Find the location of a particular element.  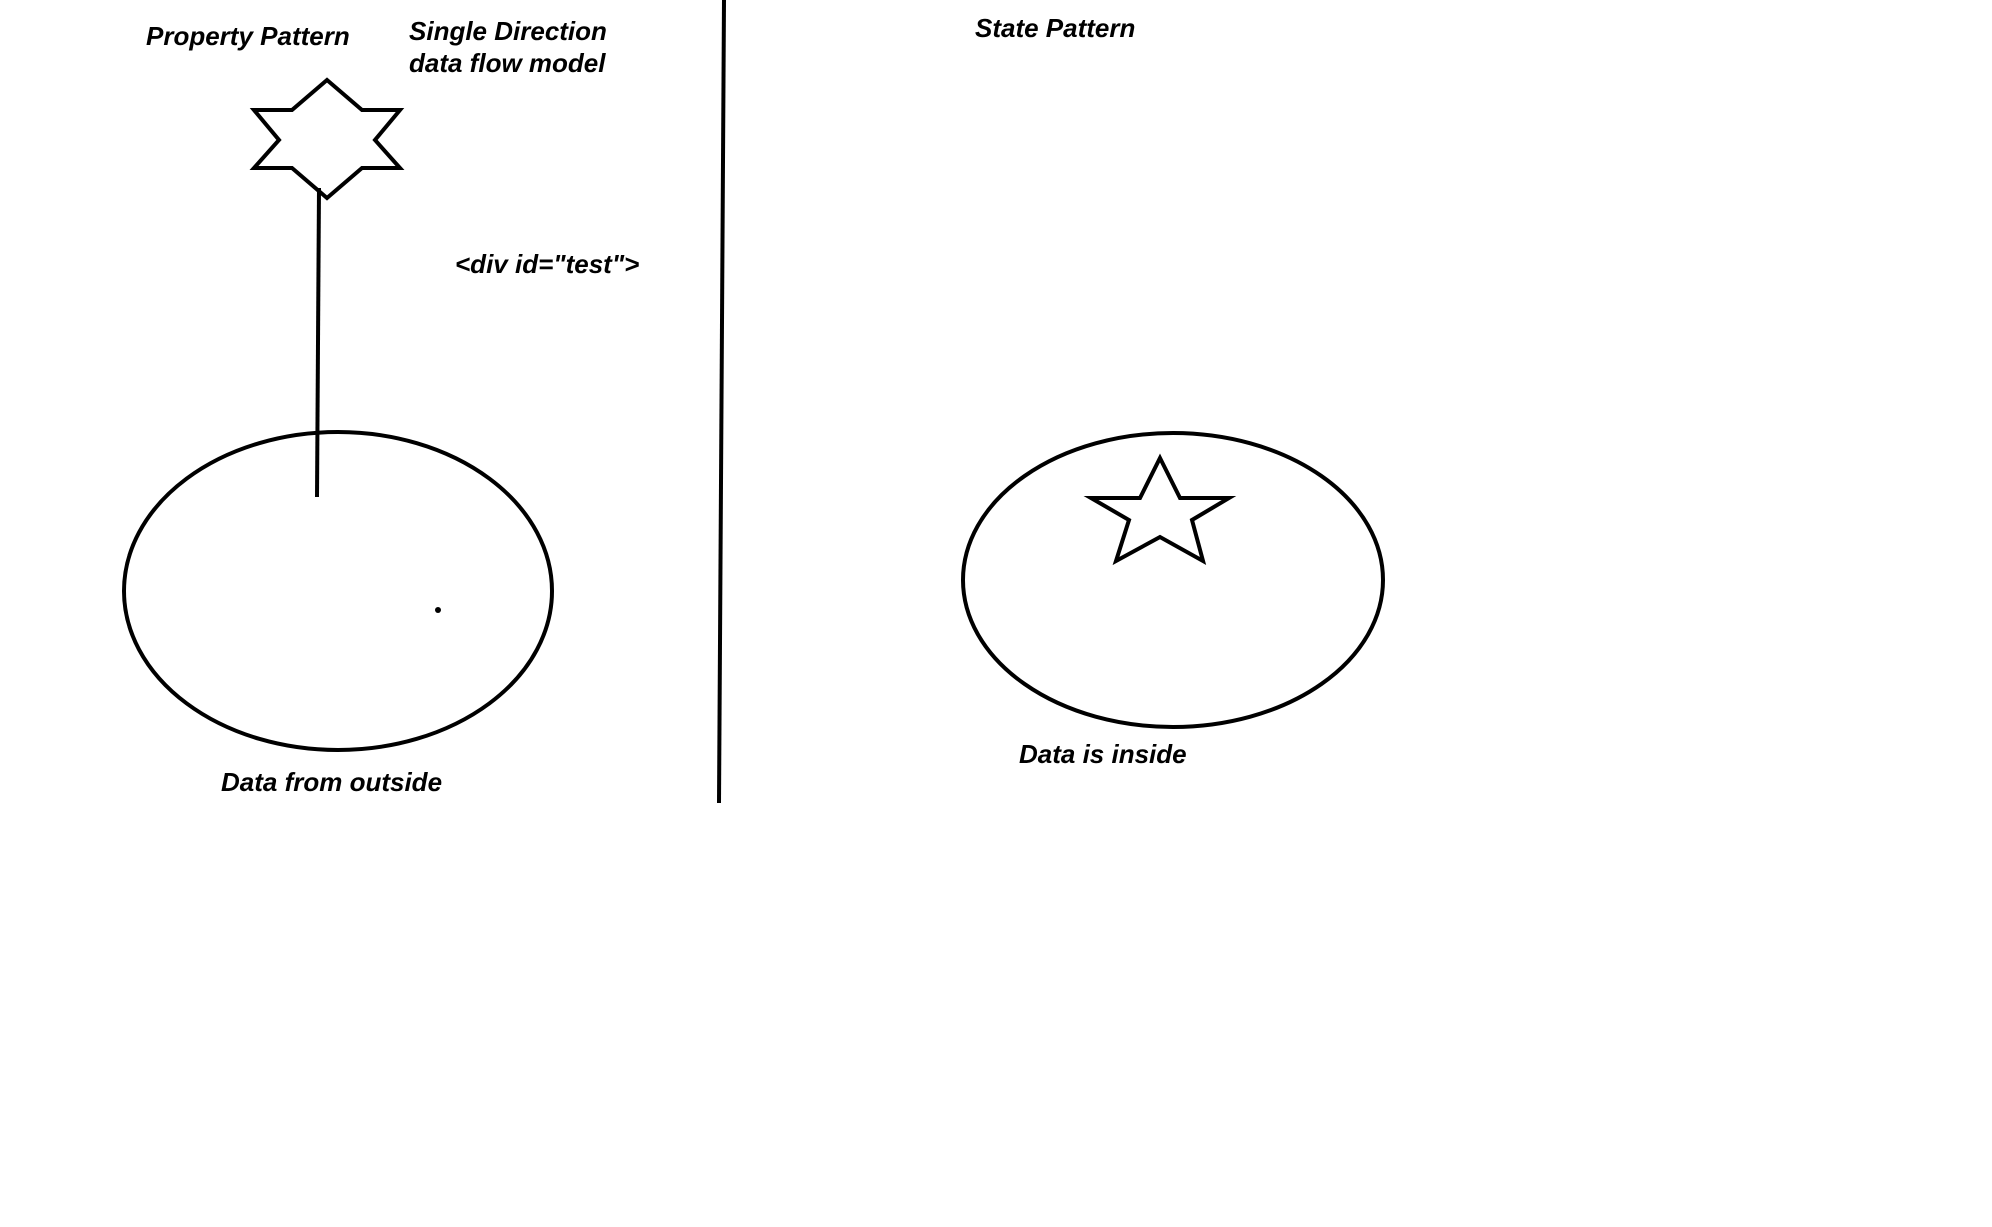

left-ellipse-caption: Data from outside is located at coordinates (332, 782).